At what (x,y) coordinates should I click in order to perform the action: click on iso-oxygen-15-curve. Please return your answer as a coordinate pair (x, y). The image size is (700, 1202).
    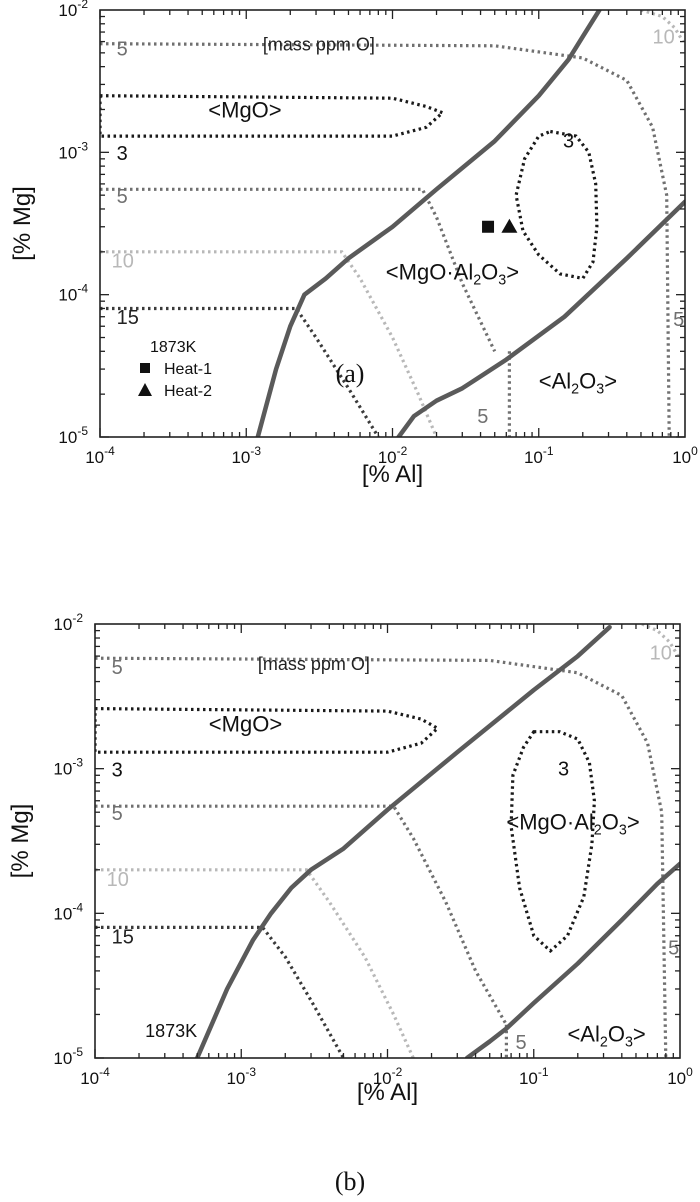
    Looking at the image, I should click on (220, 991).